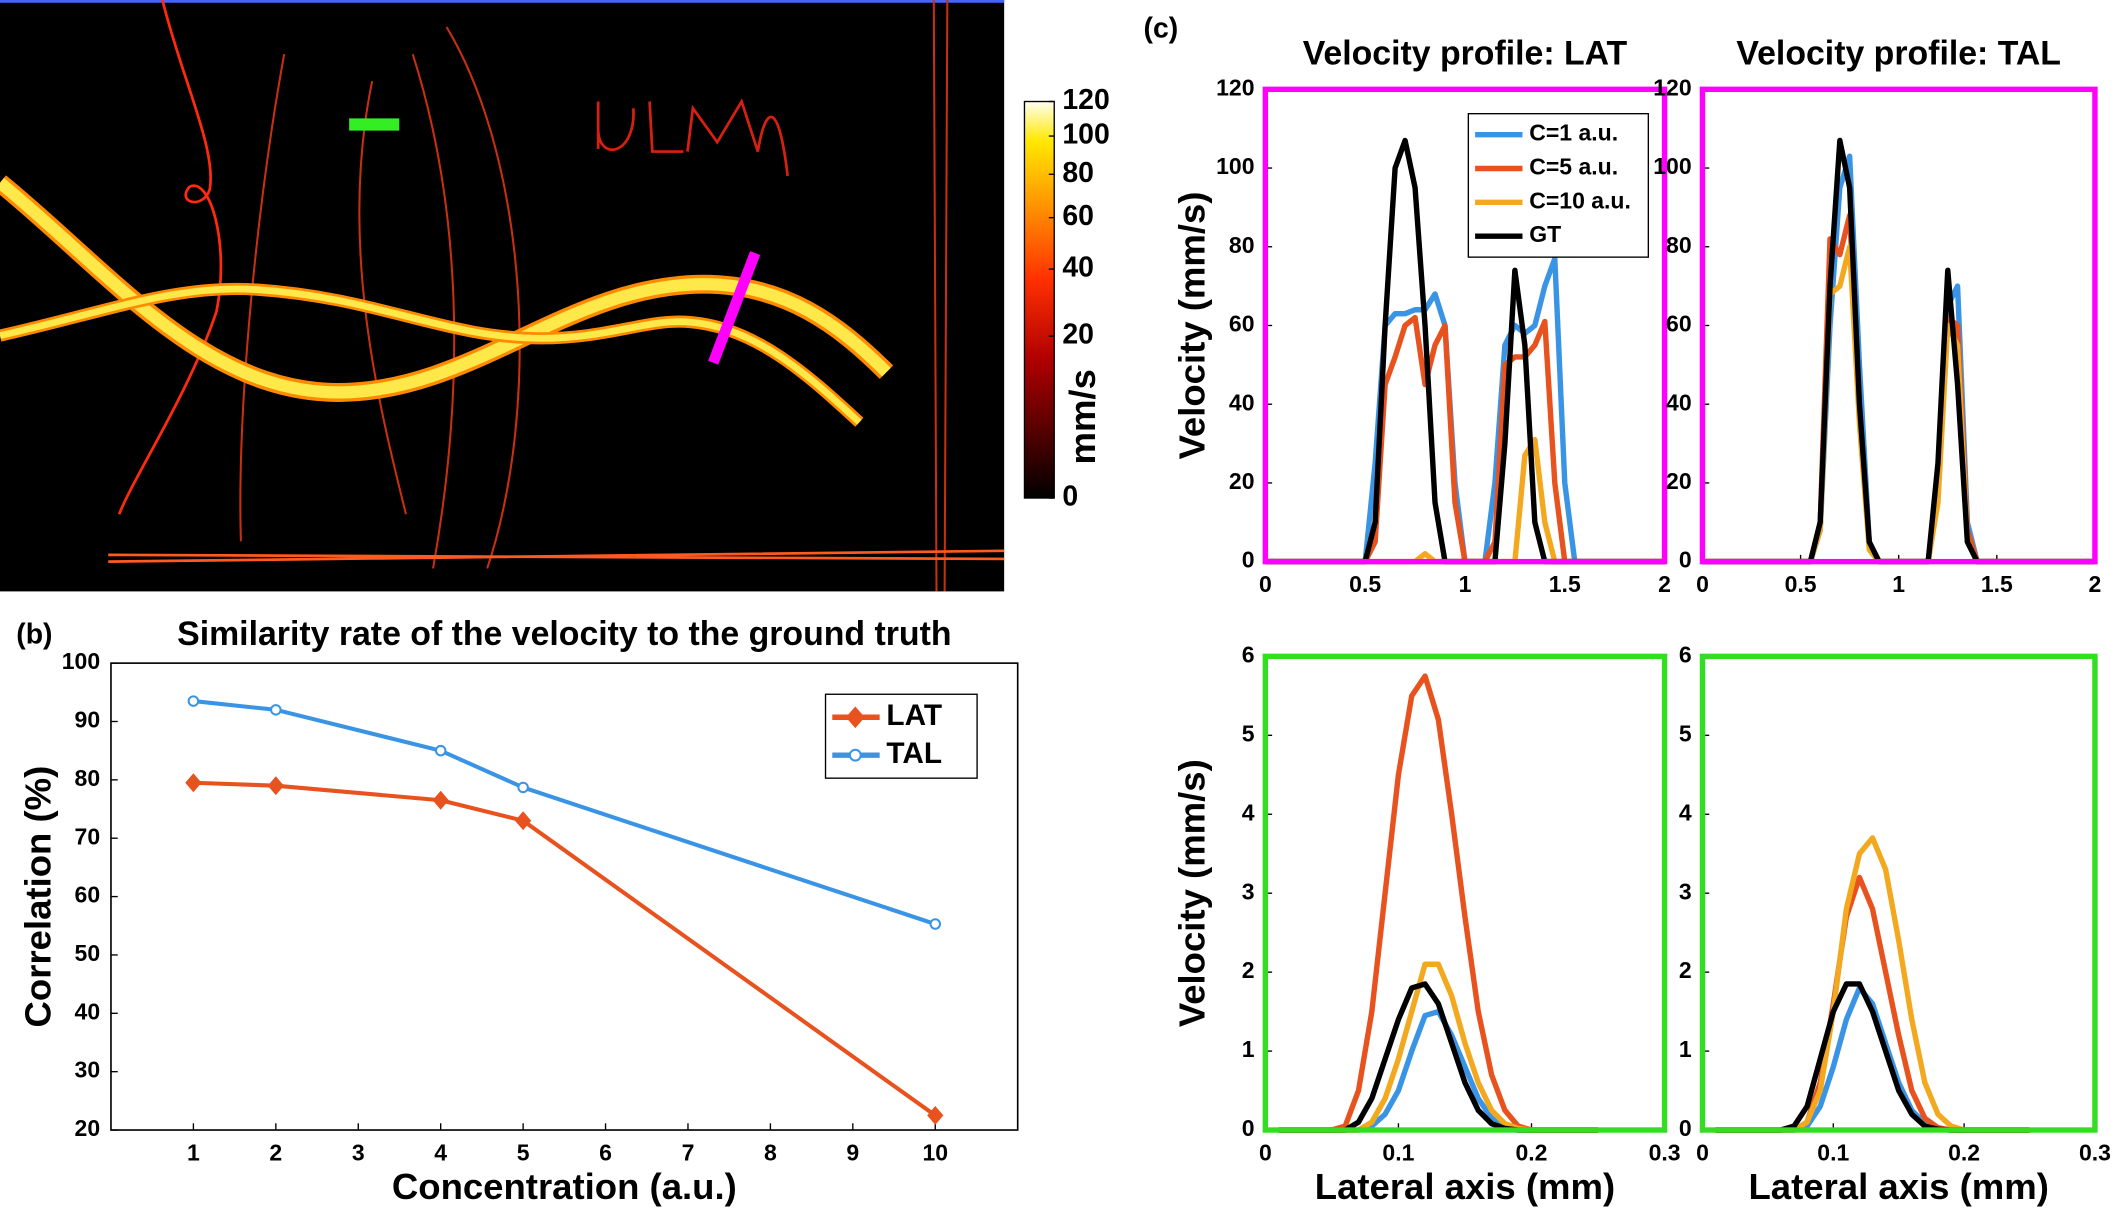  Describe the element at coordinates (1039, 299) in the screenshot. I see `colorbar` at that location.